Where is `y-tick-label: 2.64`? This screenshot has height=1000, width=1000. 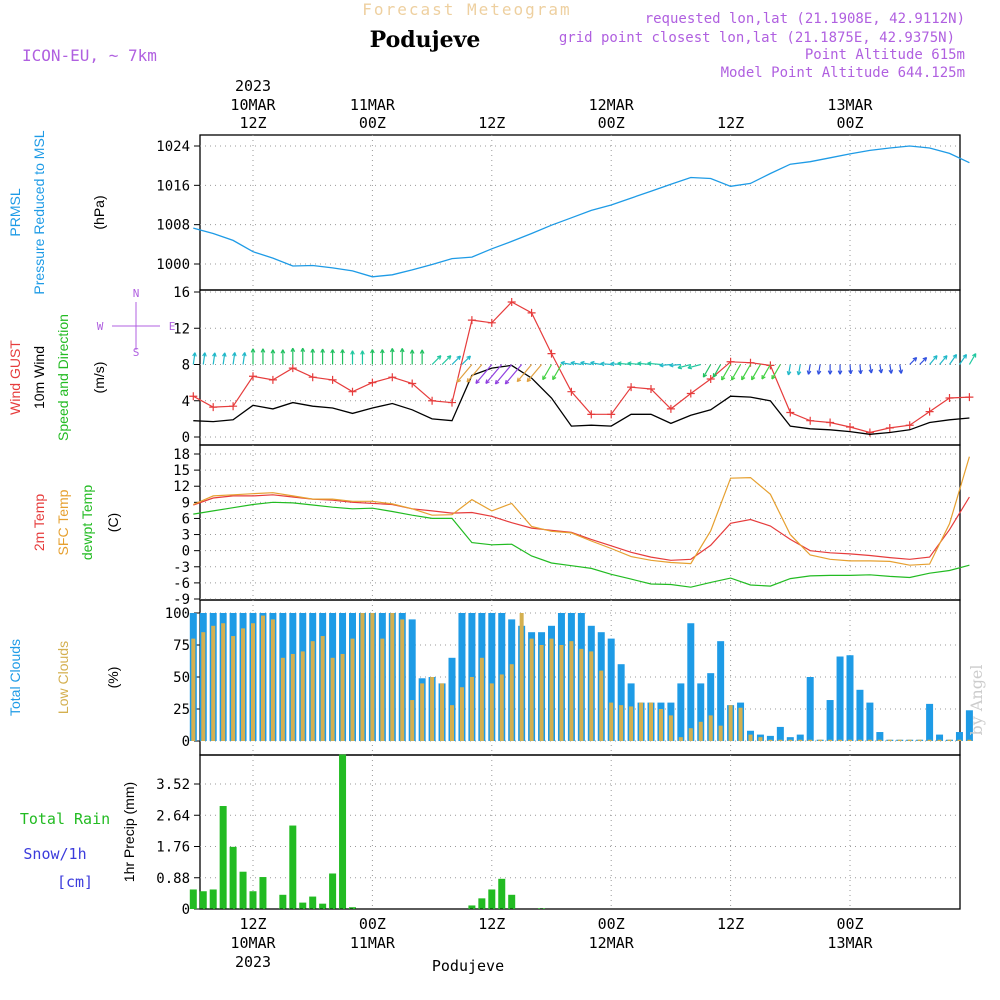 y-tick-label: 2.64 is located at coordinates (173, 816).